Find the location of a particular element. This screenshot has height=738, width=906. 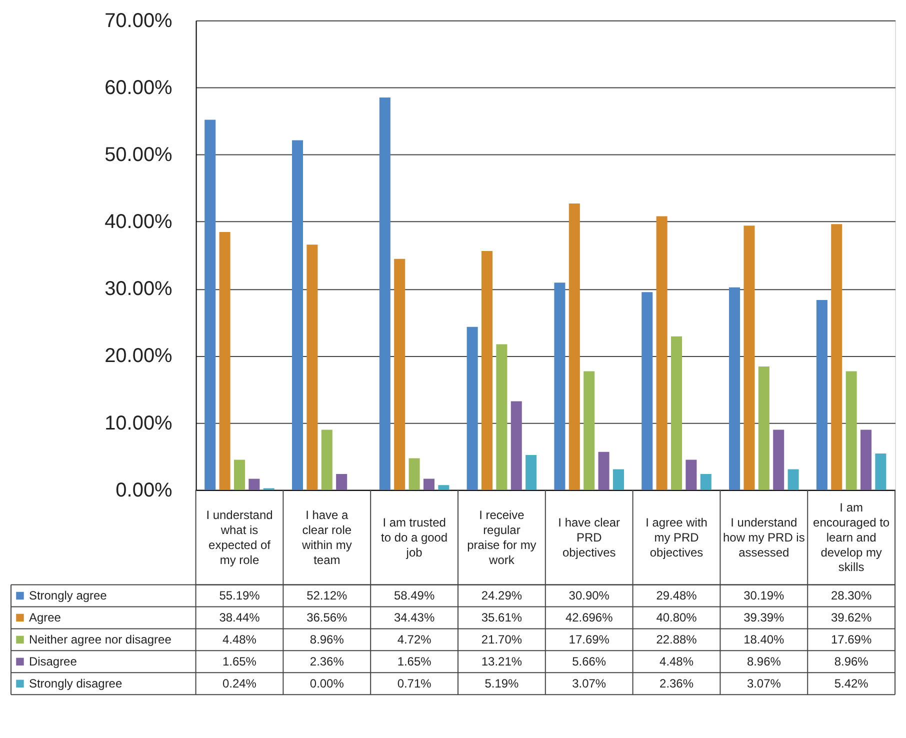

data-label: 30.90% is located at coordinates (589, 595).